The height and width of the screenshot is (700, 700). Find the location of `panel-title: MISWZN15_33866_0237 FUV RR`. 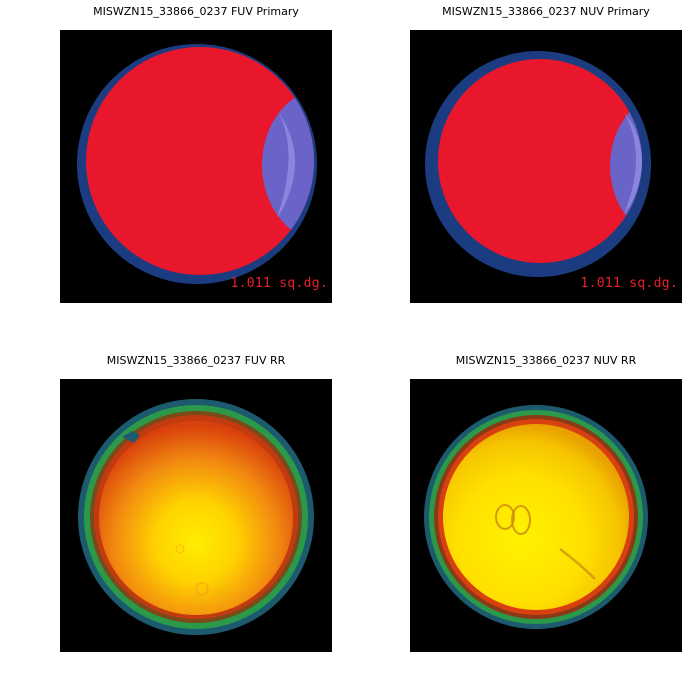

panel-title: MISWZN15_33866_0237 FUV RR is located at coordinates (196, 360).